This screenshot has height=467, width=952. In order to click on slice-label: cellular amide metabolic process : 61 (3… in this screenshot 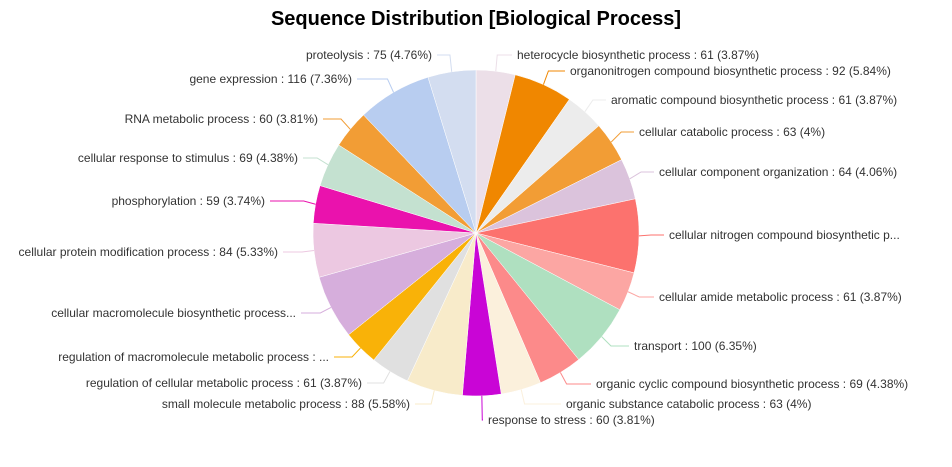, I will do `click(780, 297)`.